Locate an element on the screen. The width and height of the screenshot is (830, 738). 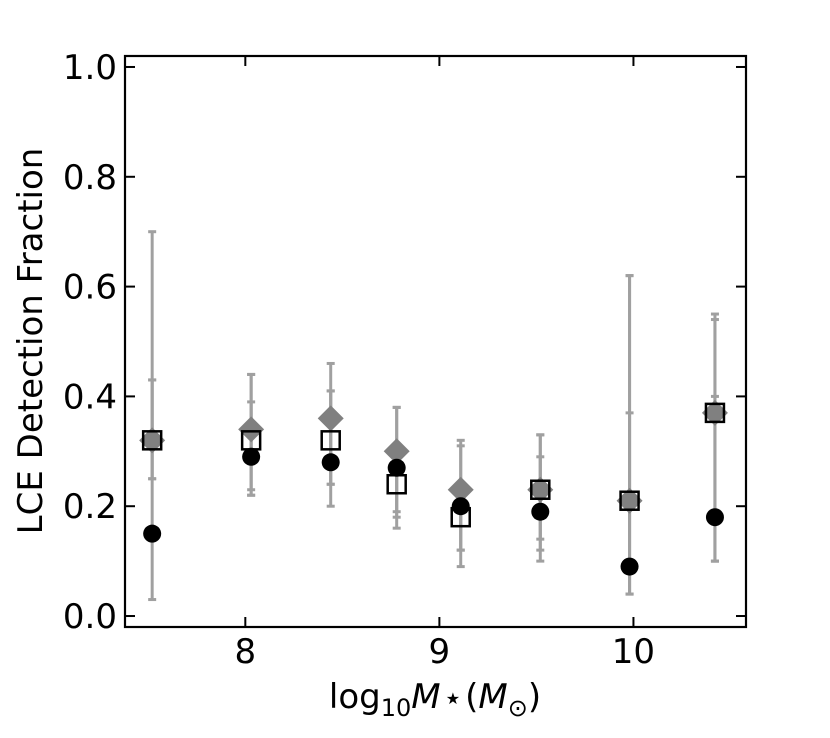
y-axis-label: LCE Detection Fraction is located at coordinates (31, 341).